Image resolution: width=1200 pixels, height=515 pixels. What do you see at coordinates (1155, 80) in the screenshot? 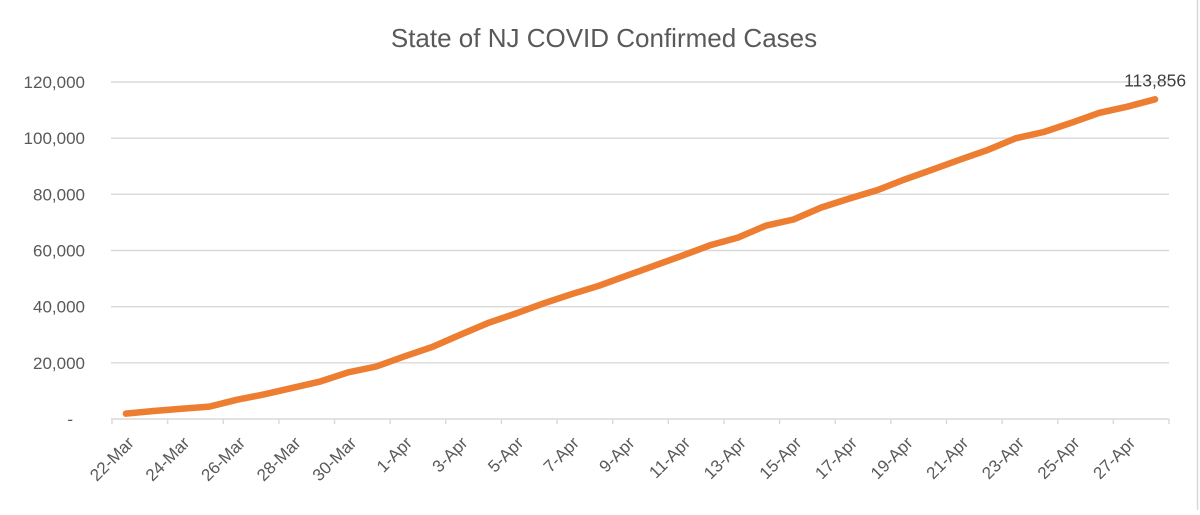
I see `data-label-last-point: 113,856` at bounding box center [1155, 80].